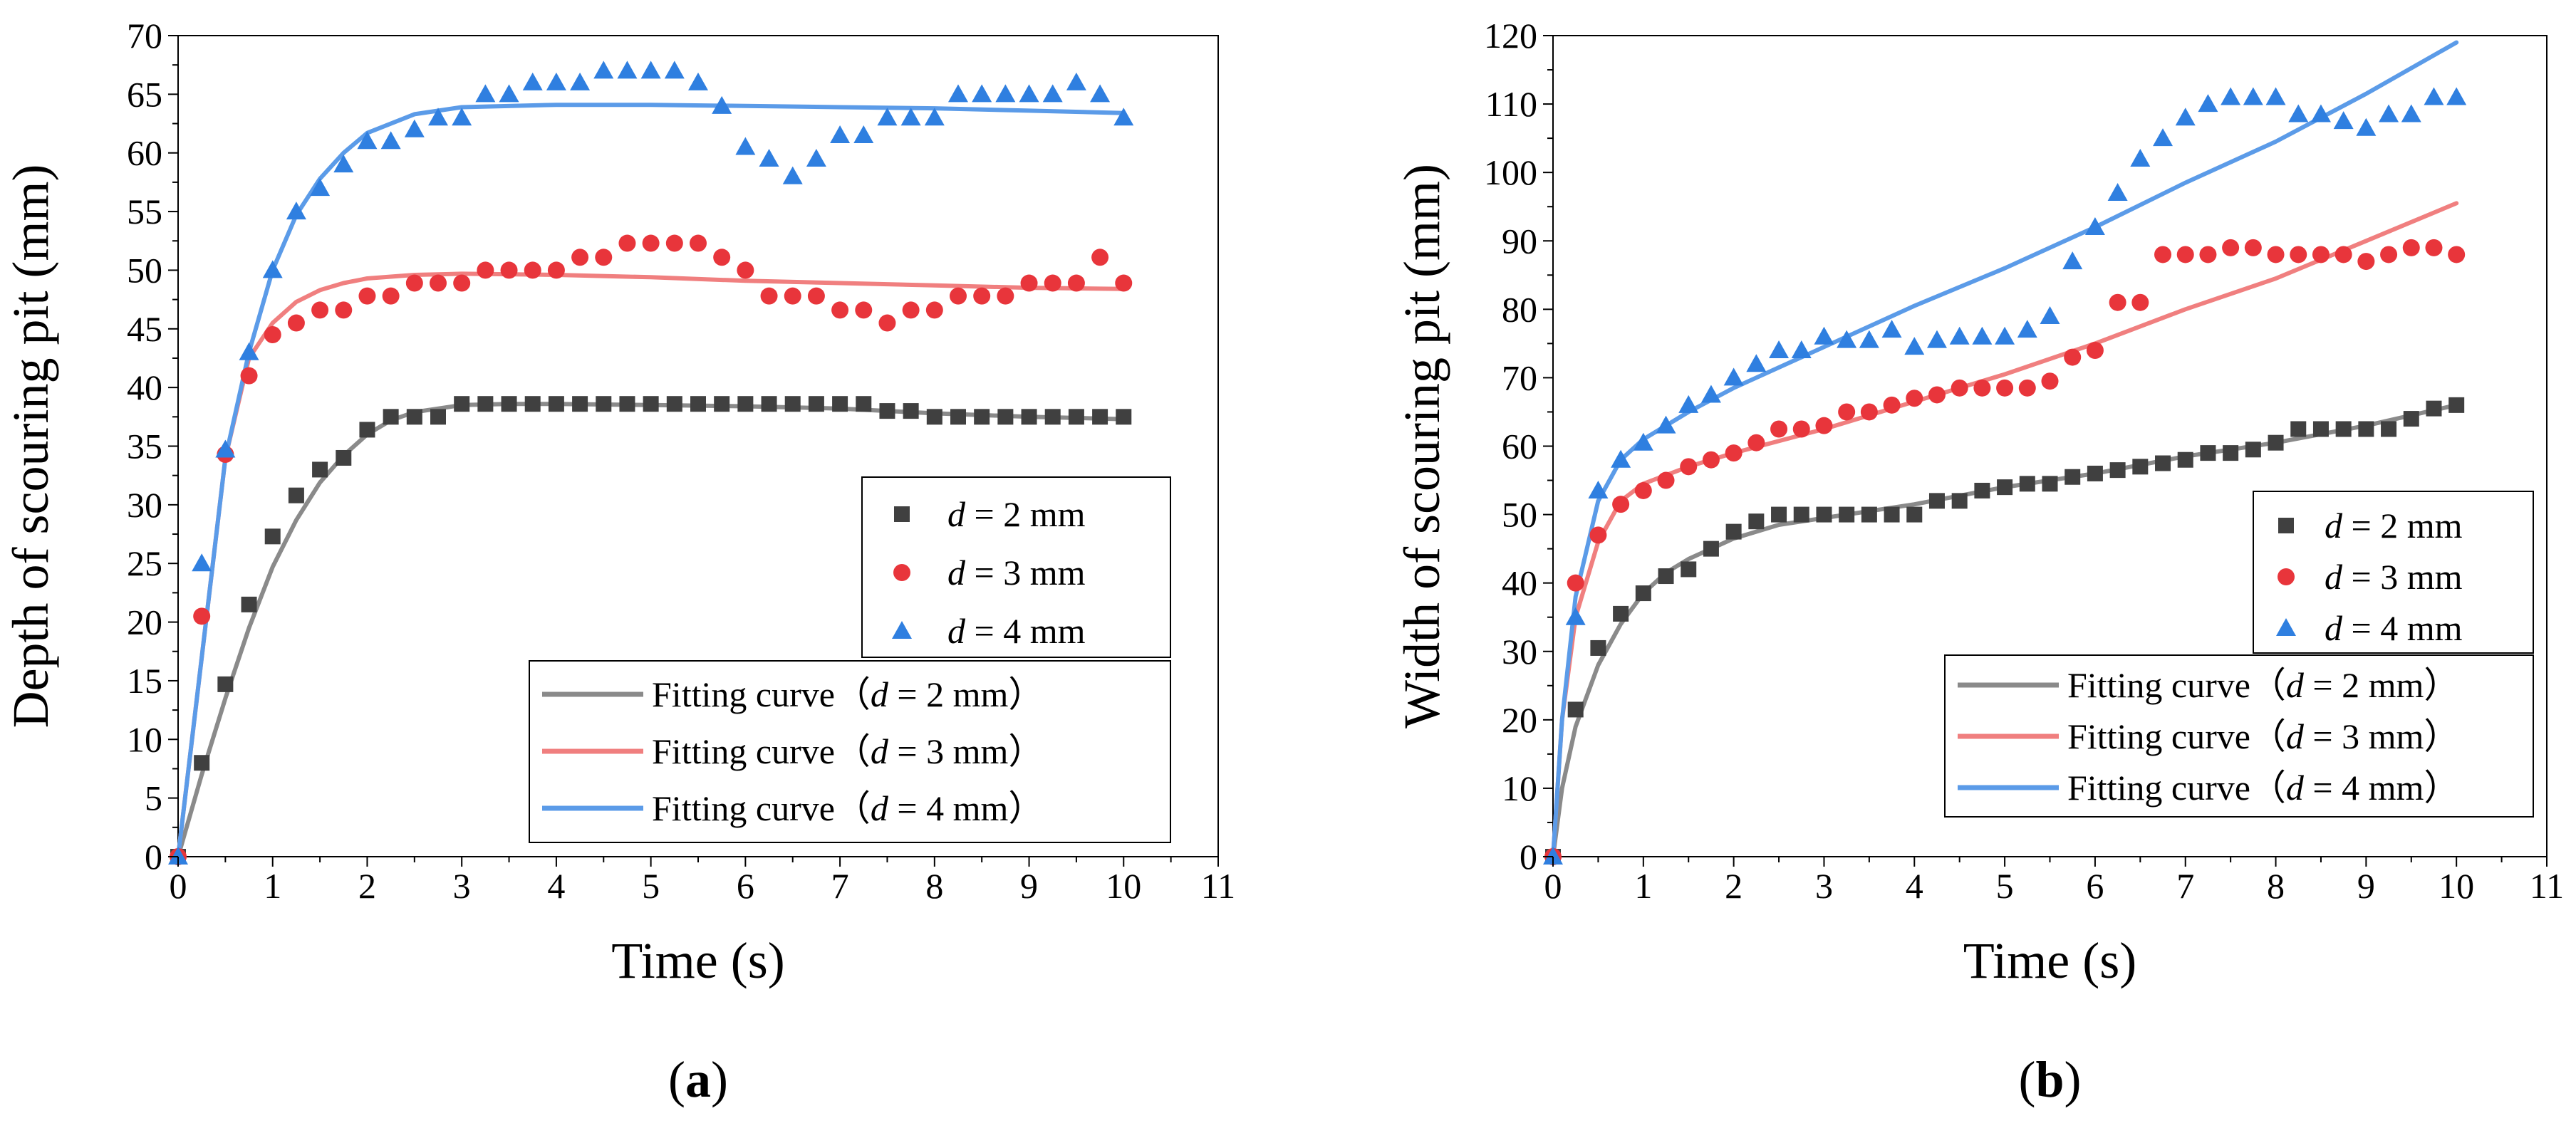 Image resolution: width=2576 pixels, height=1128 pixels. I want to click on legend-label-fit-d3: Fitting curve（d = 3 mm）, so click(2263, 736).